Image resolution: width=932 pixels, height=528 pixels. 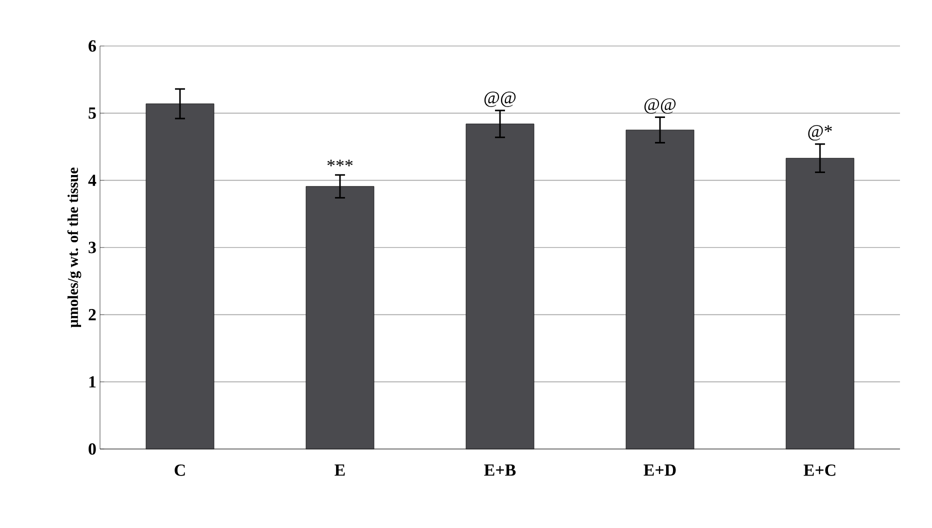 I want to click on y-tick-label: 0, so click(x=92, y=449).